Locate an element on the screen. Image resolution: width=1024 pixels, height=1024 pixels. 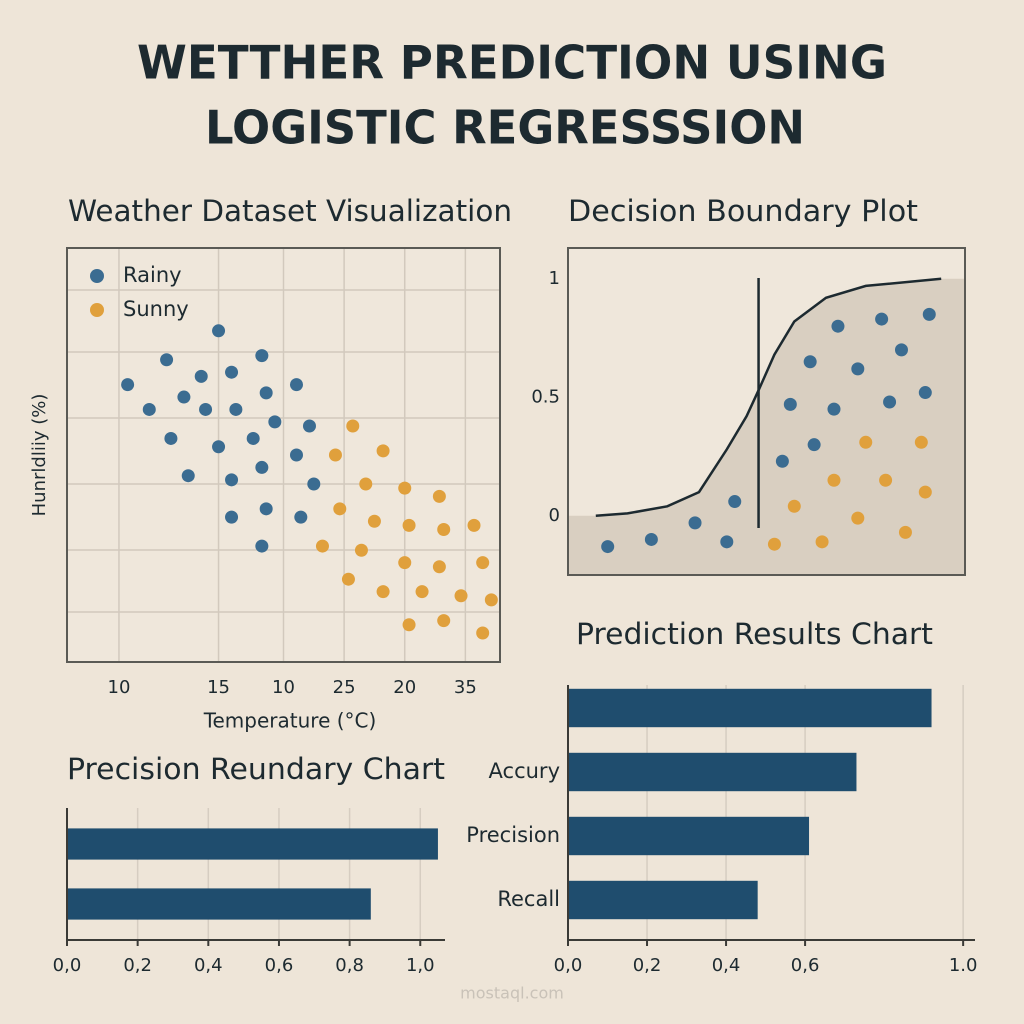
x-tick-label: 10 is located at coordinates (119, 687).